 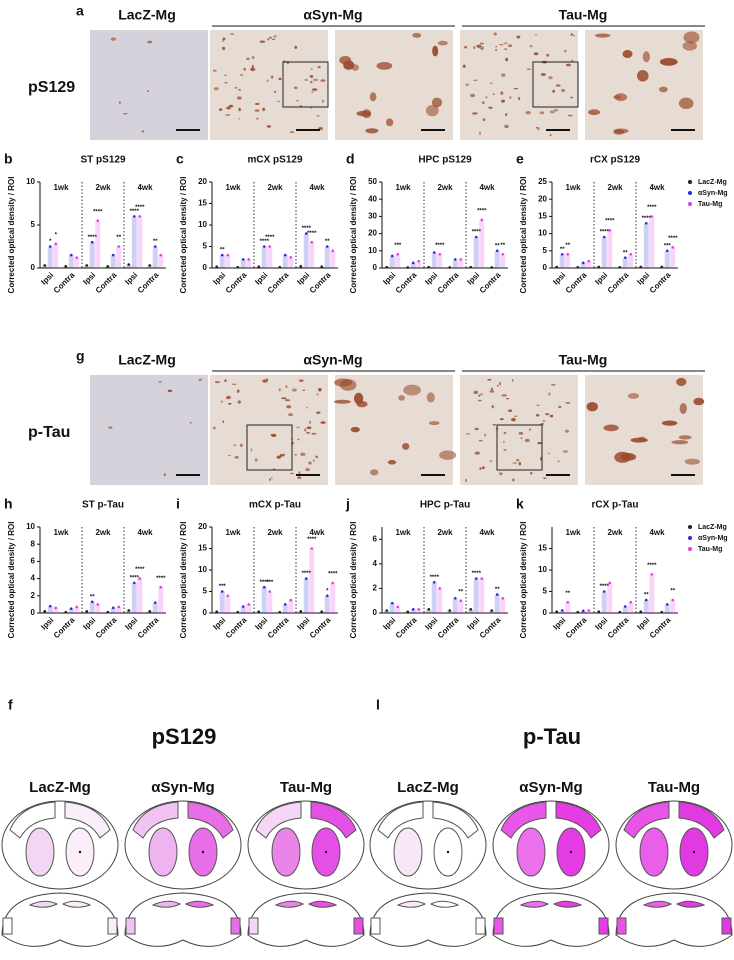 What do you see at coordinates (33, 595) in the screenshot?
I see `y-tick-label: 2` at bounding box center [33, 595].